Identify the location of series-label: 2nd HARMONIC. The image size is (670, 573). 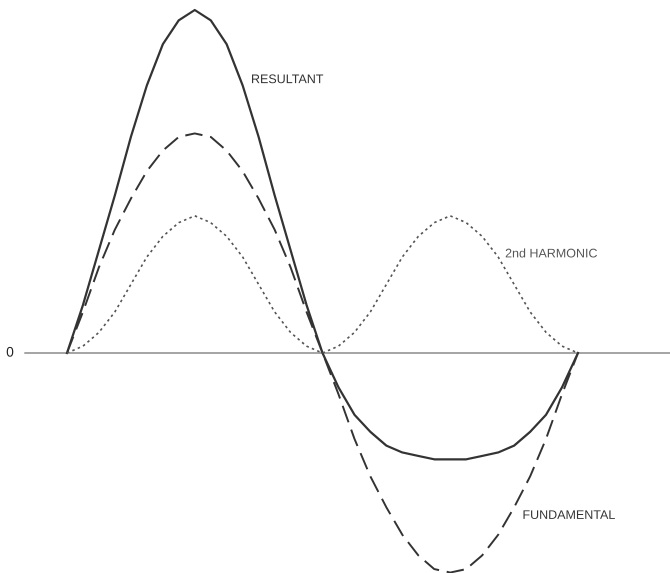
(552, 253).